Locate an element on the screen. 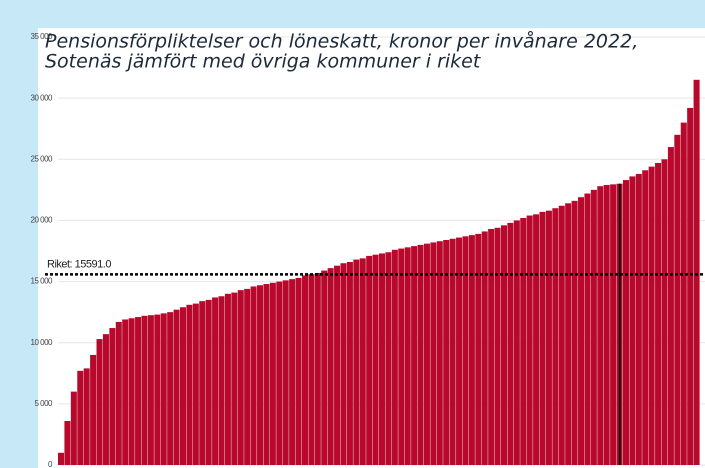 Image resolution: width=705 pixels, height=468 pixels. y-tick-label: 5 000 is located at coordinates (43, 403).